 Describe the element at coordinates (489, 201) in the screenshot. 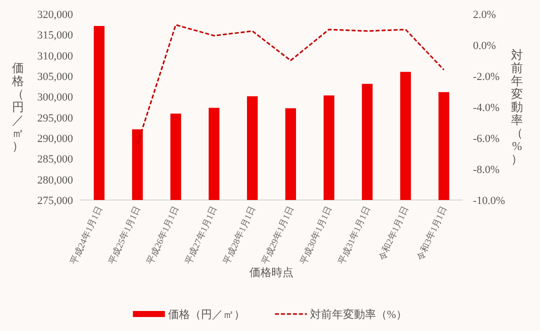

I see `y2-tick-label: -10.0%` at that location.